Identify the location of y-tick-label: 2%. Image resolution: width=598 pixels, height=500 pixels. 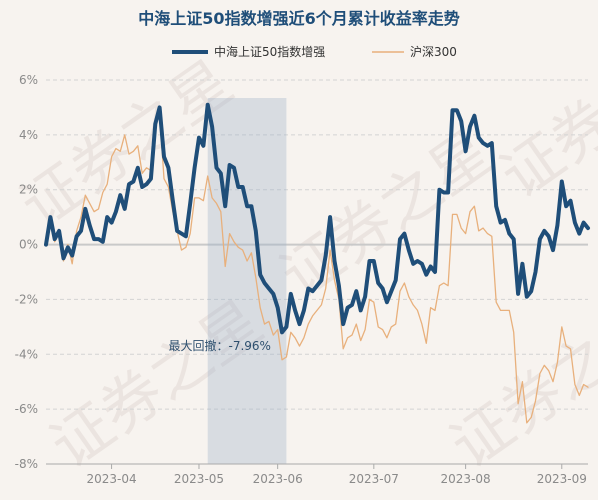
(28, 190).